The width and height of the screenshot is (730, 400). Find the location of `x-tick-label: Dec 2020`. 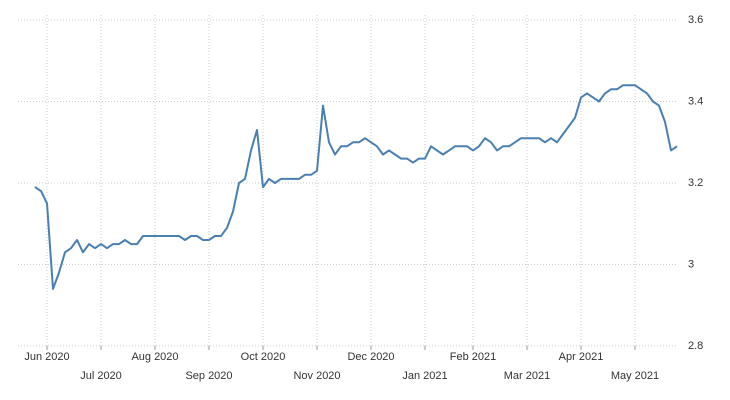

x-tick-label: Dec 2020 is located at coordinates (370, 357).